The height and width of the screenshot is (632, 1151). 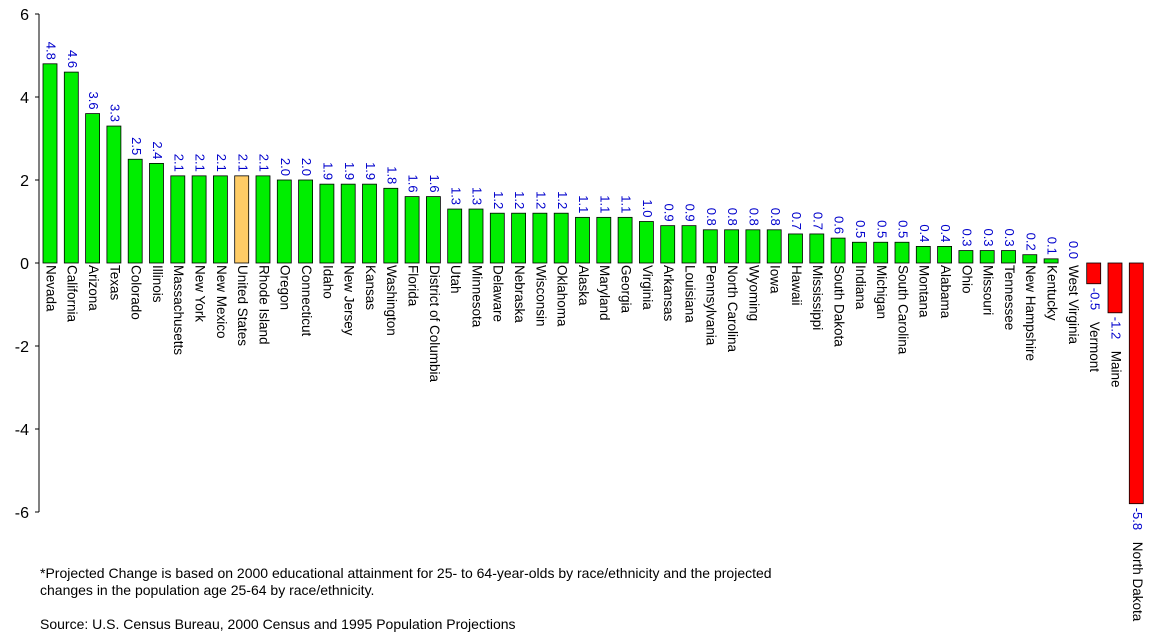 What do you see at coordinates (1073, 250) in the screenshot?
I see `value-label: 0.0` at bounding box center [1073, 250].